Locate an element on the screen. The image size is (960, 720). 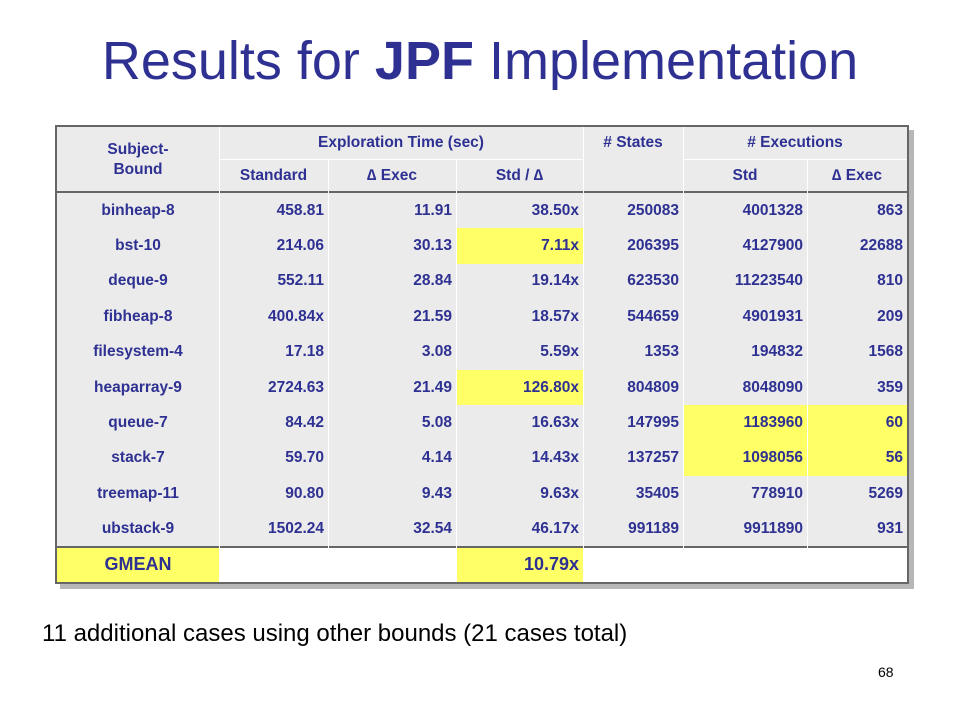
std-executions-cell: 4127900 is located at coordinates (772, 246).